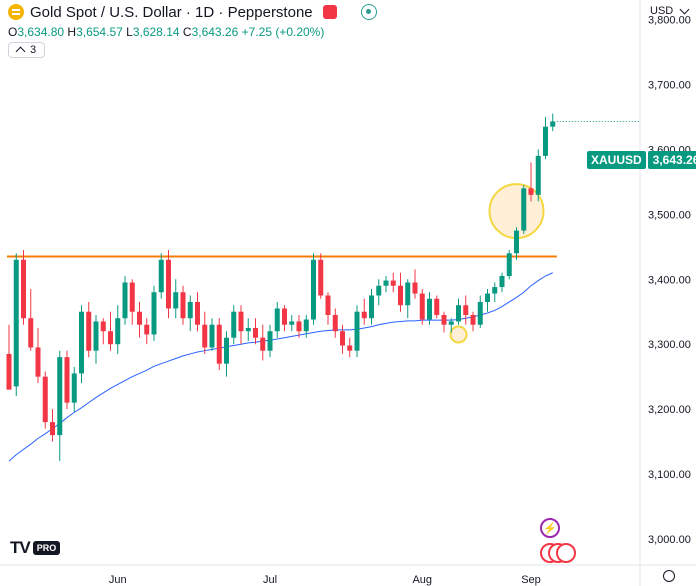 This screenshot has width=696, height=586. I want to click on lightning-event-icon: ⚡, so click(550, 528).